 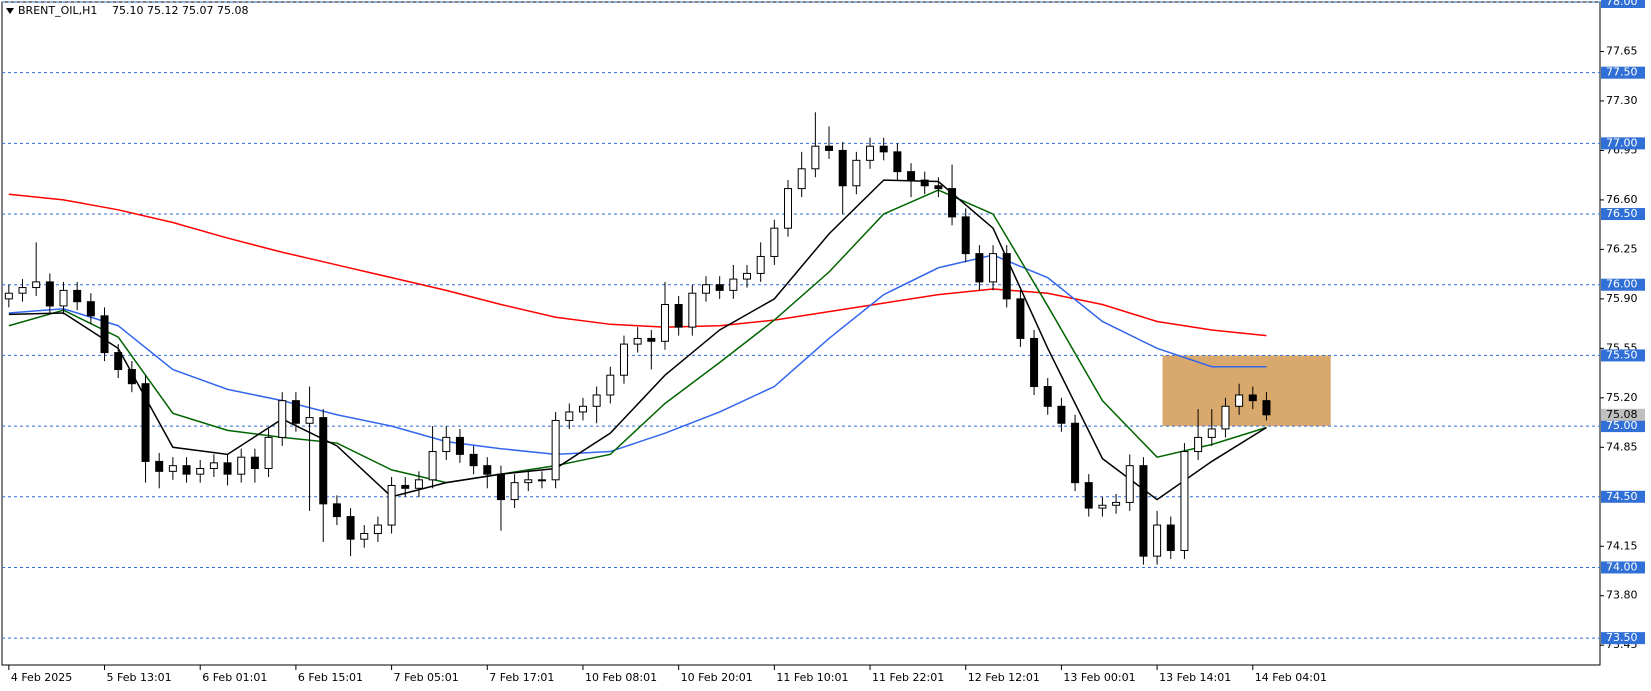 I want to click on current-price-box, so click(x=1623, y=414).